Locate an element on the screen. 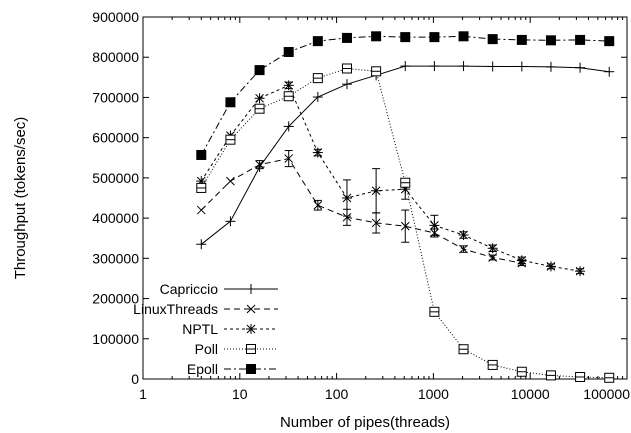  y-tick-label: 200000 is located at coordinates (115, 299).